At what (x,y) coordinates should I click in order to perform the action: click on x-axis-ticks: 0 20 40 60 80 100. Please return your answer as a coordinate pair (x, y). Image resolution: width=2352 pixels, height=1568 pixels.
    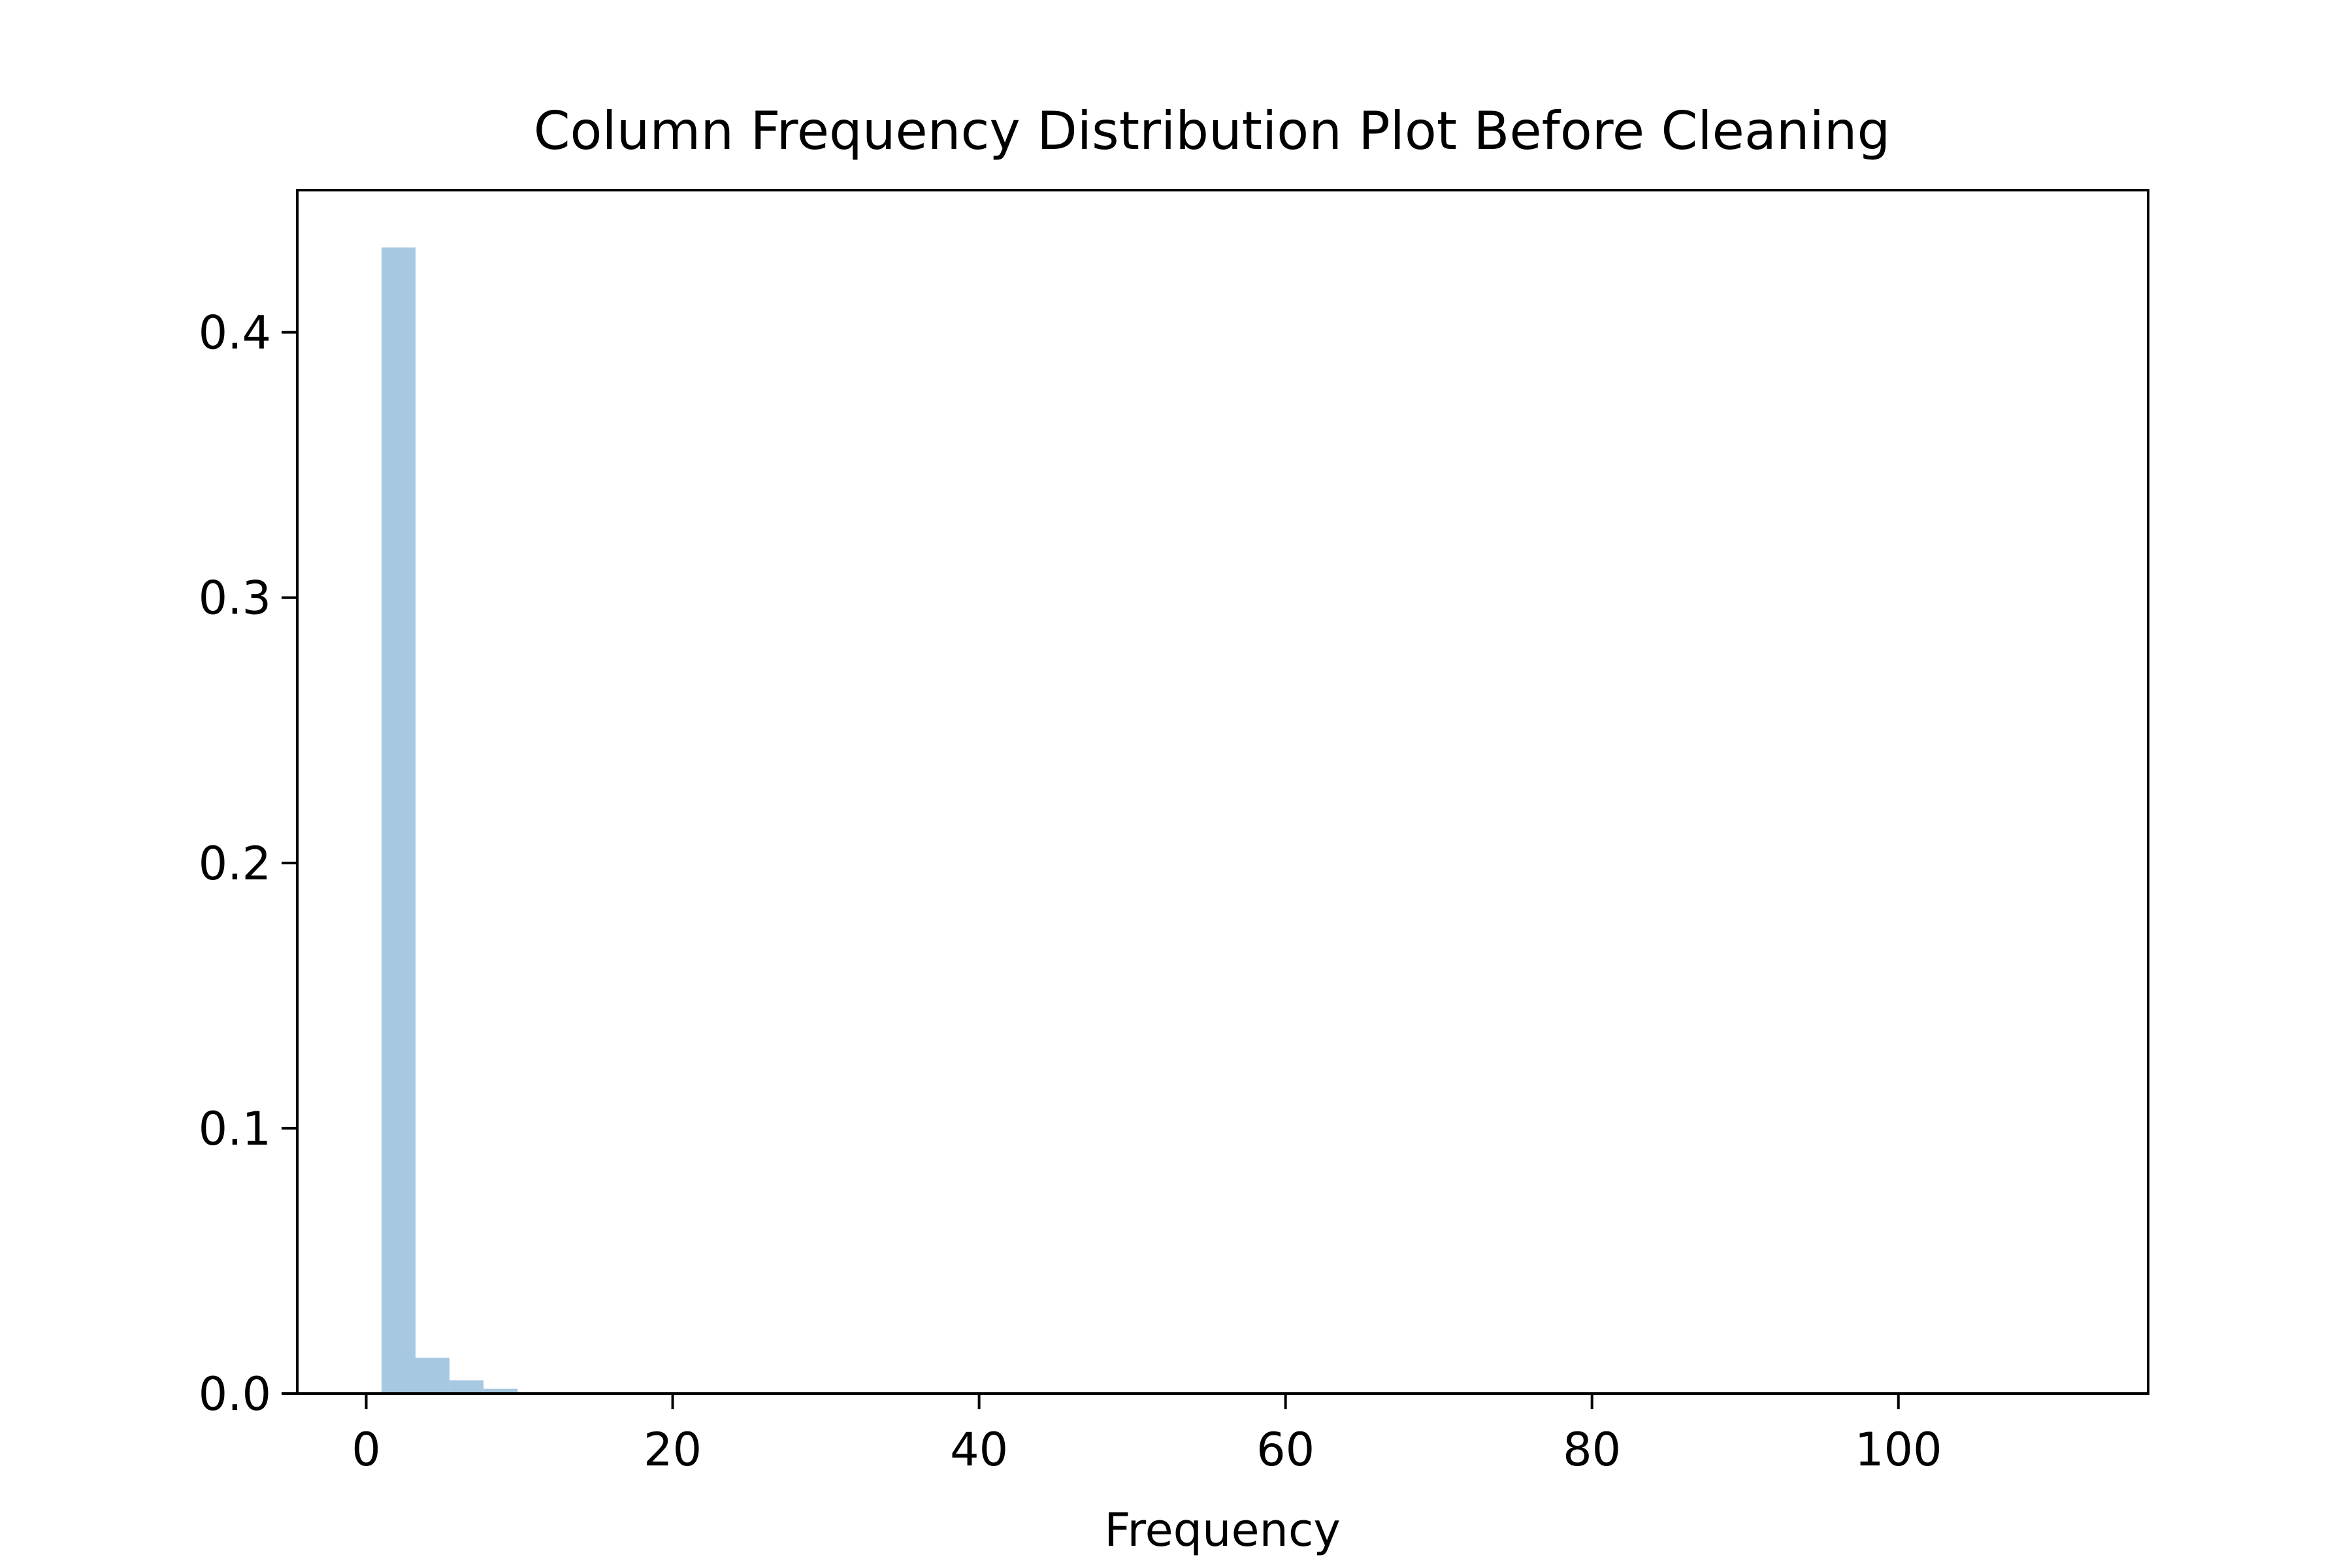
    Looking at the image, I should click on (1146, 1435).